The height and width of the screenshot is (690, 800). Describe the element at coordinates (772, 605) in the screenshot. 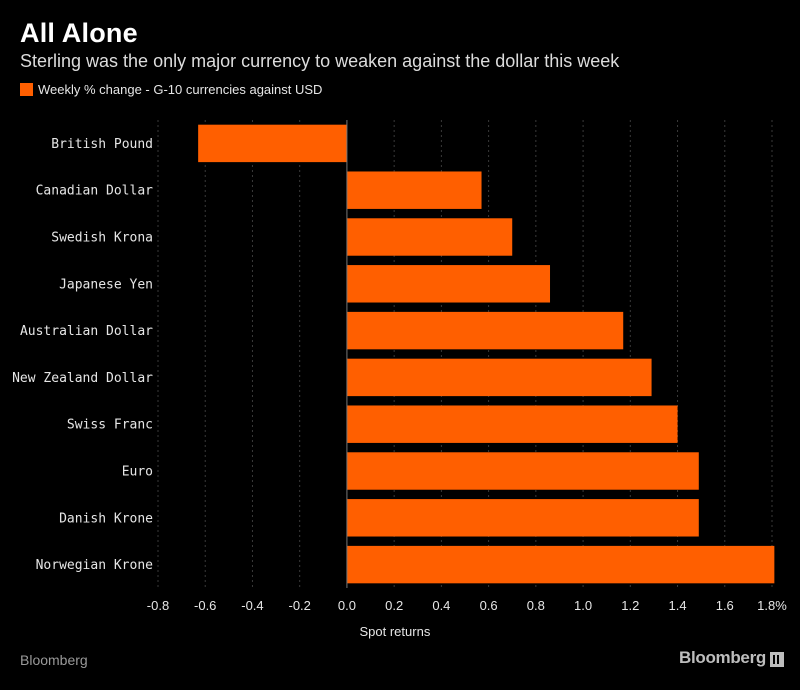

I see `tick-label: 1.8%` at that location.